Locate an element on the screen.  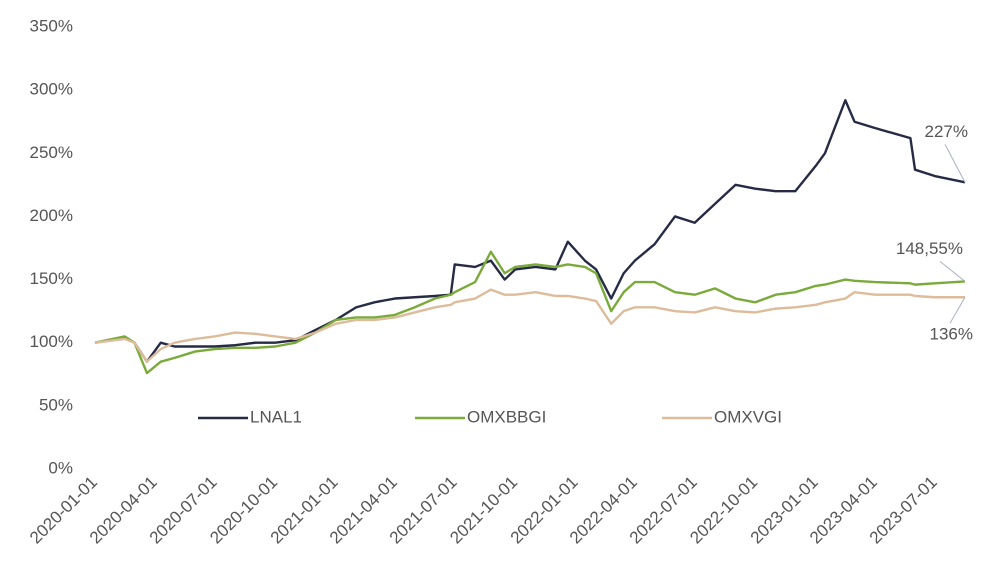
legend-label: OMXBBGI is located at coordinates (506, 416).